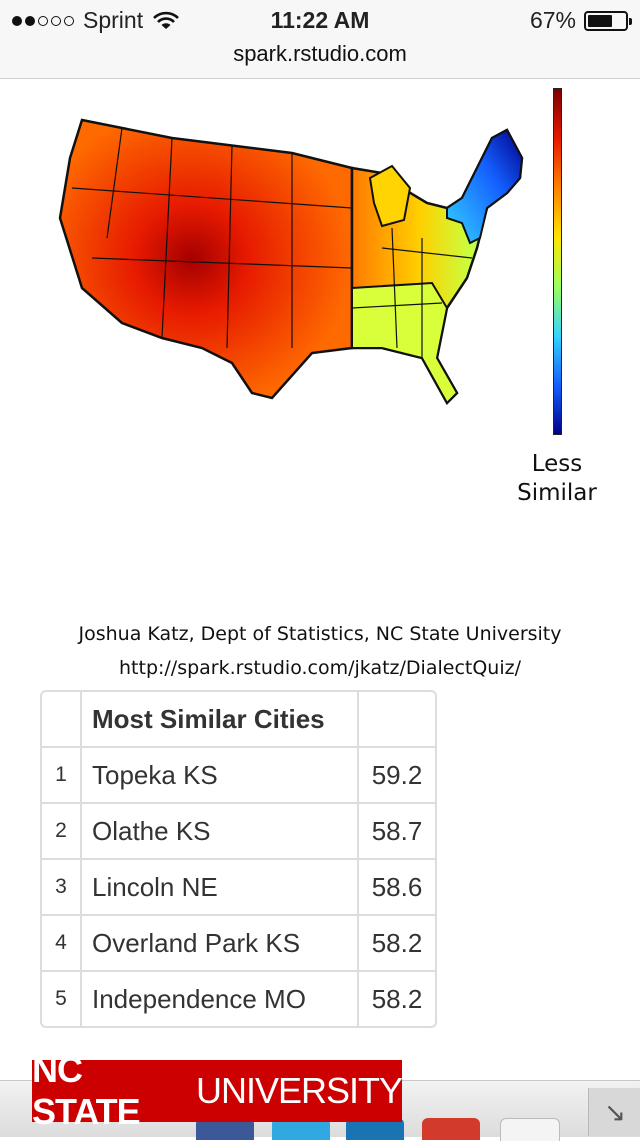 The image size is (640, 1141). What do you see at coordinates (219, 943) in the screenshot?
I see `row-city: Overland Park KS` at bounding box center [219, 943].